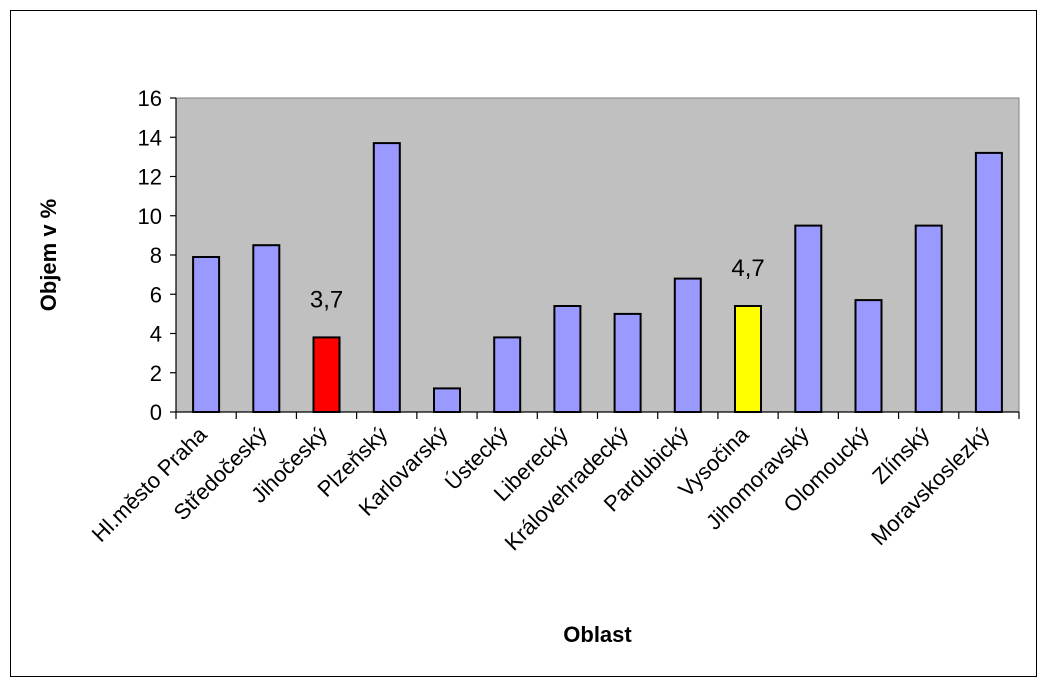 The image size is (1050, 687). I want to click on y-tick-label: 8, so click(156, 255).